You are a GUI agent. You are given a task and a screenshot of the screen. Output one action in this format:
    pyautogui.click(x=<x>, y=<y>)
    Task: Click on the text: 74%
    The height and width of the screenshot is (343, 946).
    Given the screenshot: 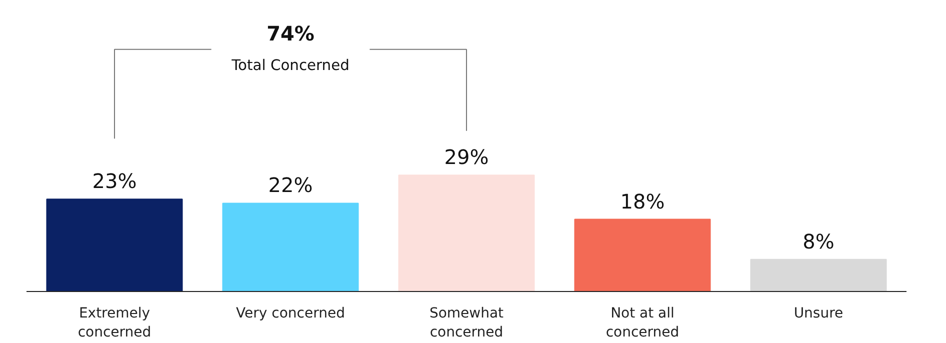 What is the action you would take?
    pyautogui.click(x=290, y=33)
    